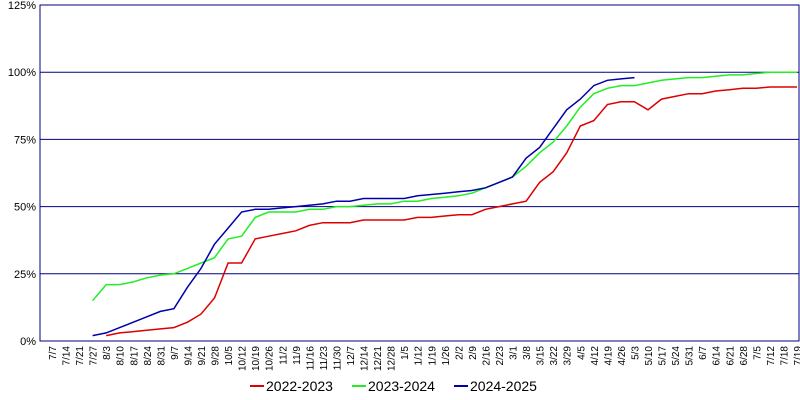 Image resolution: width=800 pixels, height=400 pixels. What do you see at coordinates (243, 358) in the screenshot?
I see `x-tick-label: 10/12` at bounding box center [243, 358].